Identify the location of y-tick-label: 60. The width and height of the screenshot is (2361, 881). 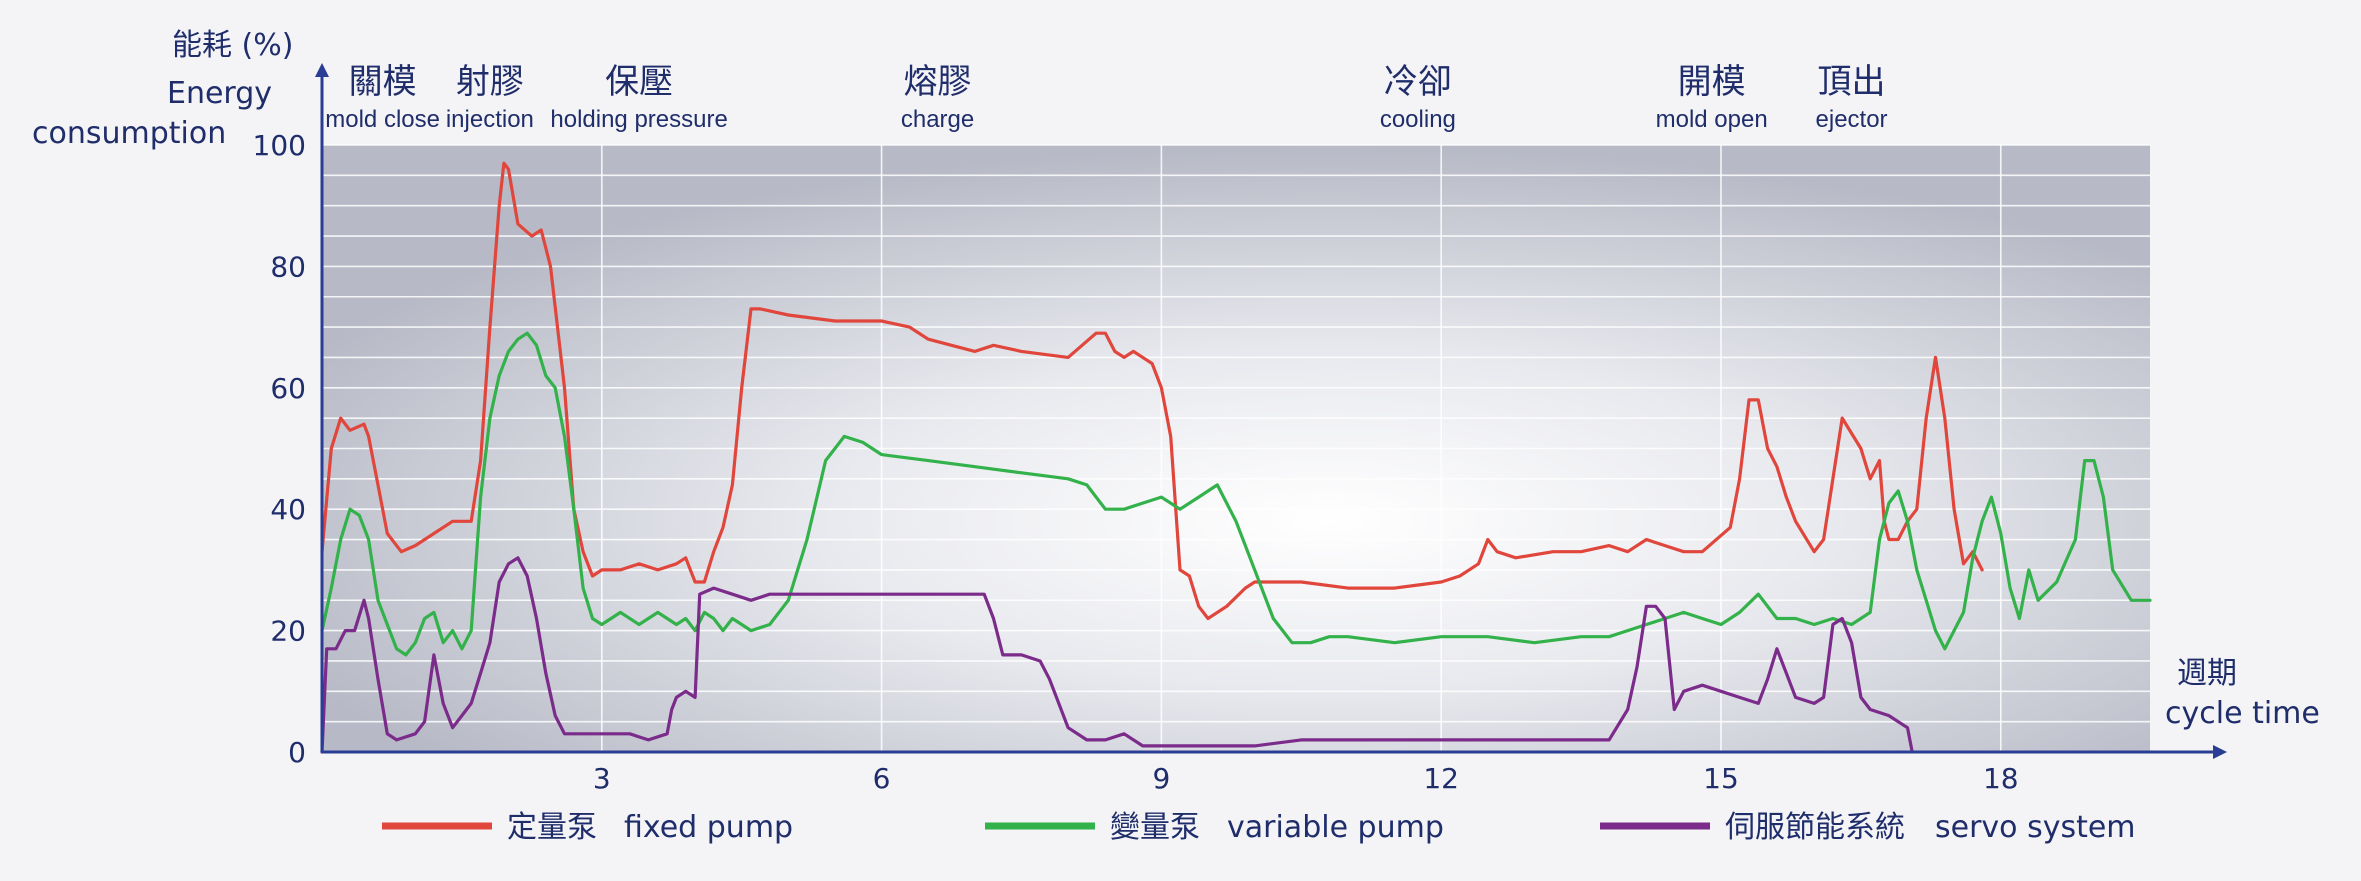
(288, 388).